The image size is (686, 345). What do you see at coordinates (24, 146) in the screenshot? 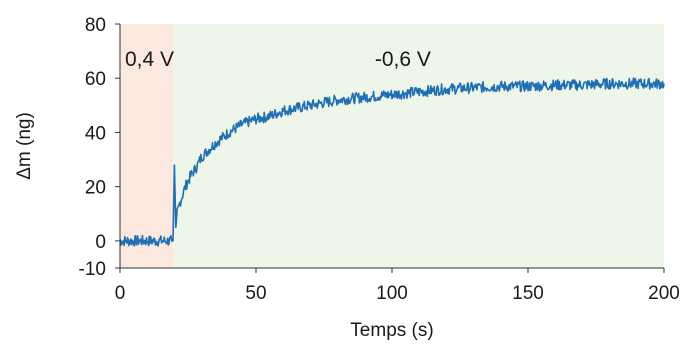
I see `y-axis-label: Δm (ng)` at bounding box center [24, 146].